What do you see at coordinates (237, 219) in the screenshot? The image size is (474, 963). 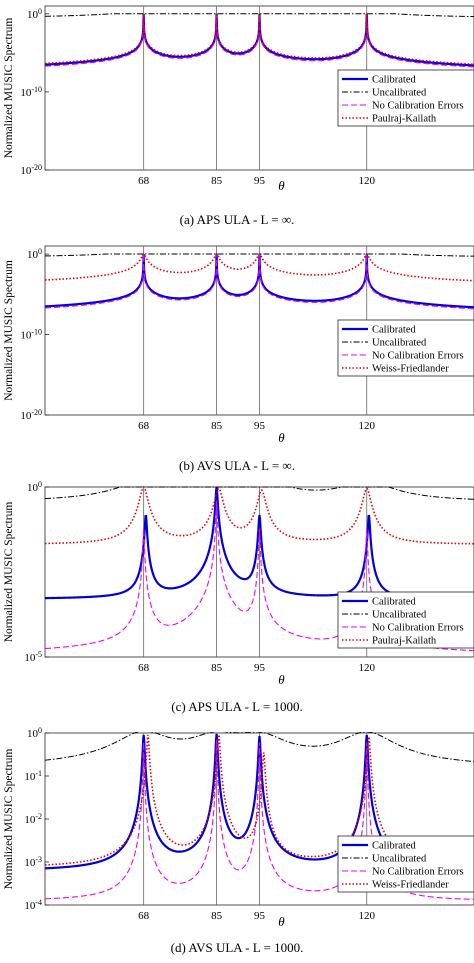 I see `panel-caption: (a) APS ULA - L = ∞.` at bounding box center [237, 219].